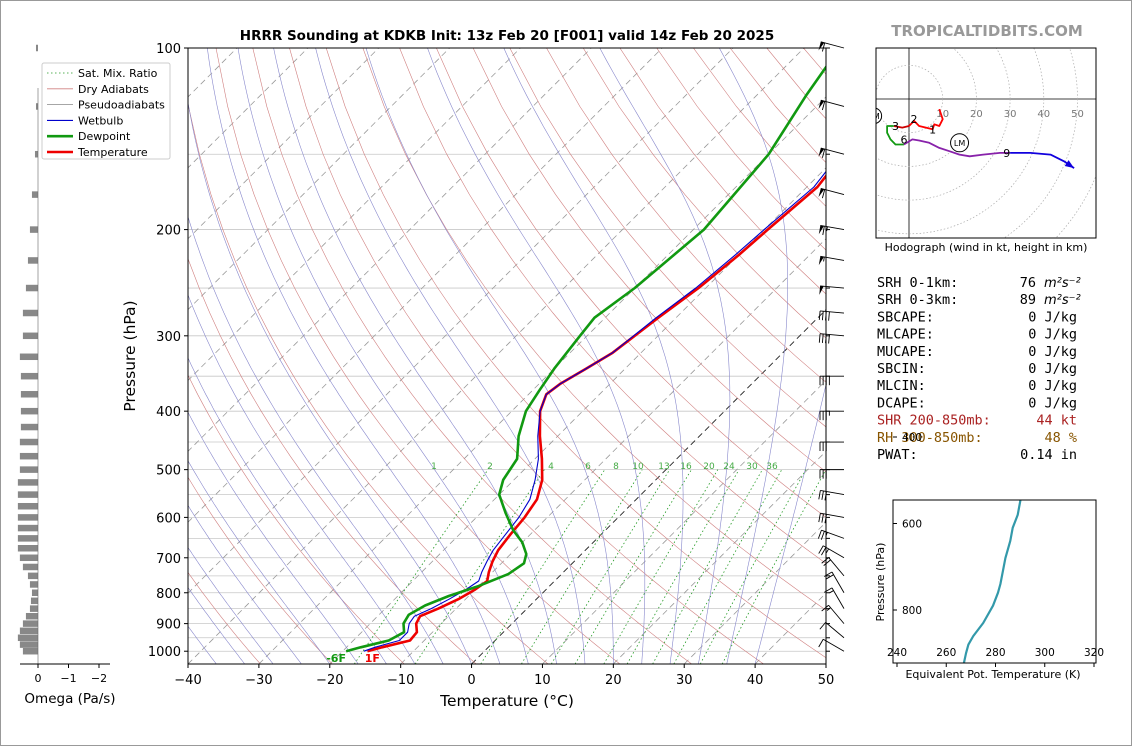 This screenshot has width=1134, height=748. Describe the element at coordinates (905, 317) in the screenshot. I see `index-label: SBCAPE:` at that location.